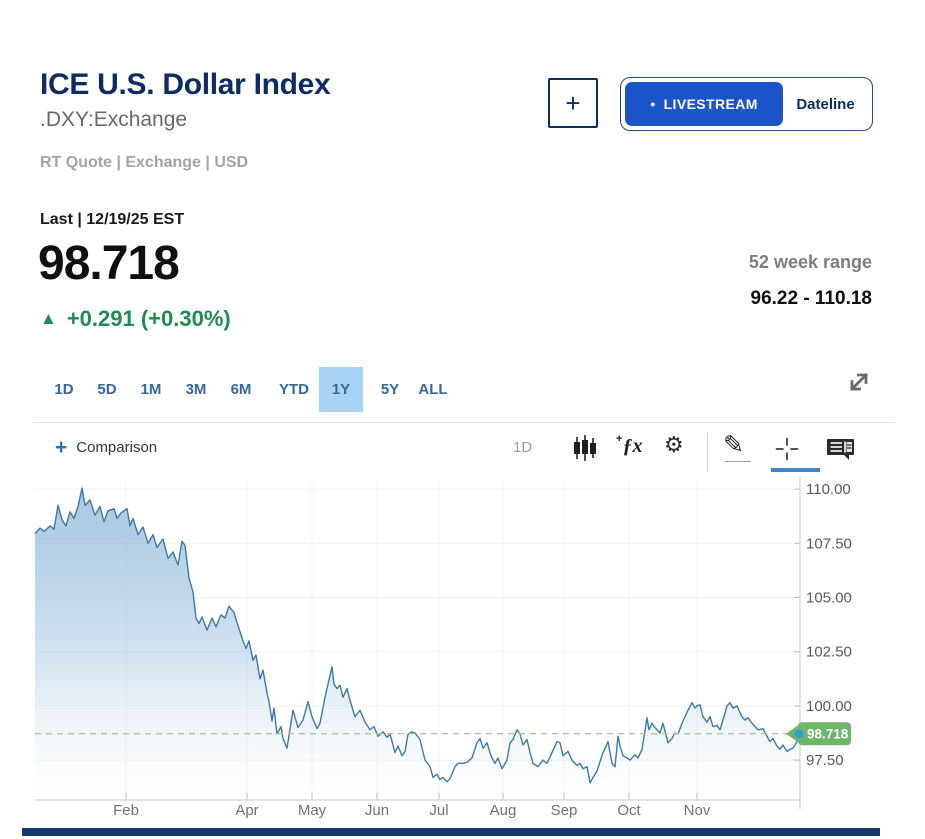 Image resolution: width=925 pixels, height=839 pixels. I want to click on svg-text: 110.00, so click(828, 489).